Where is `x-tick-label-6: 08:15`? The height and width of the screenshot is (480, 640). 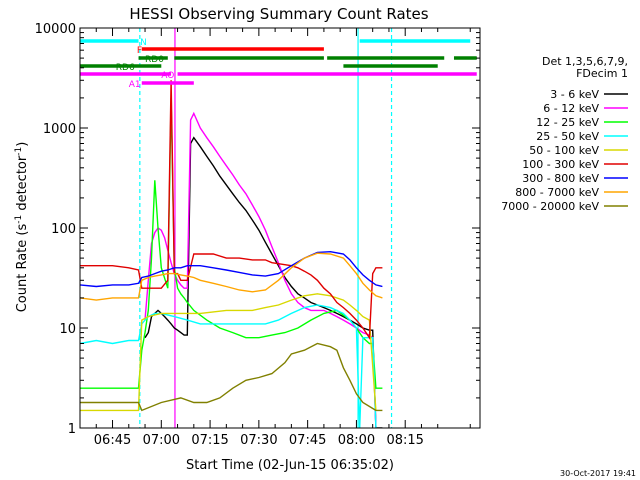
x-tick-label-6: 08:15 is located at coordinates (404, 440).